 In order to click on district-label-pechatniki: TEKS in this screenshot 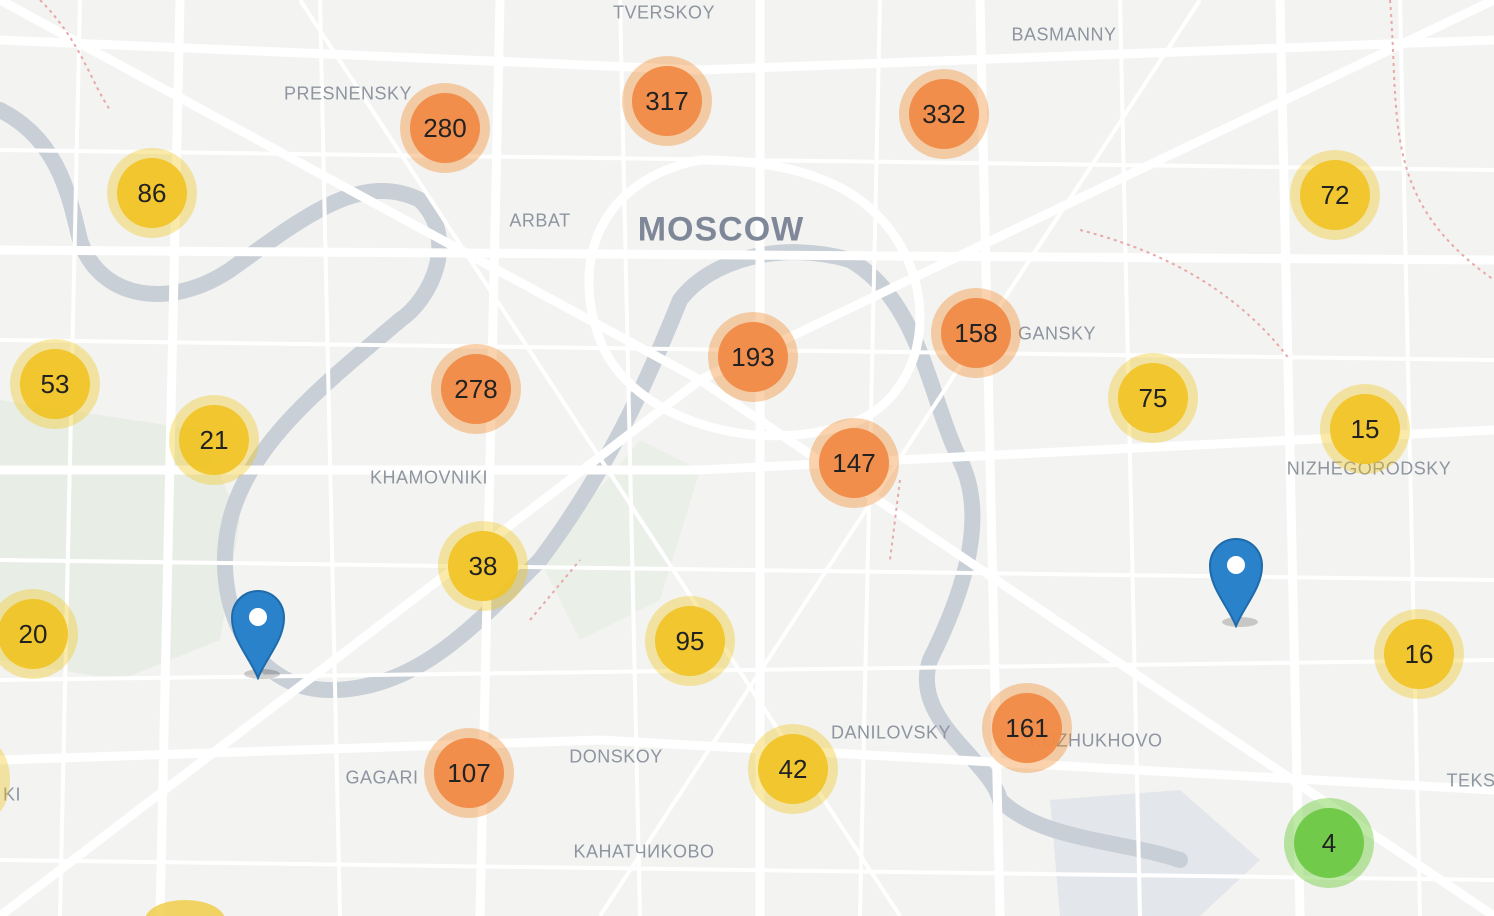, I will do `click(1470, 780)`.